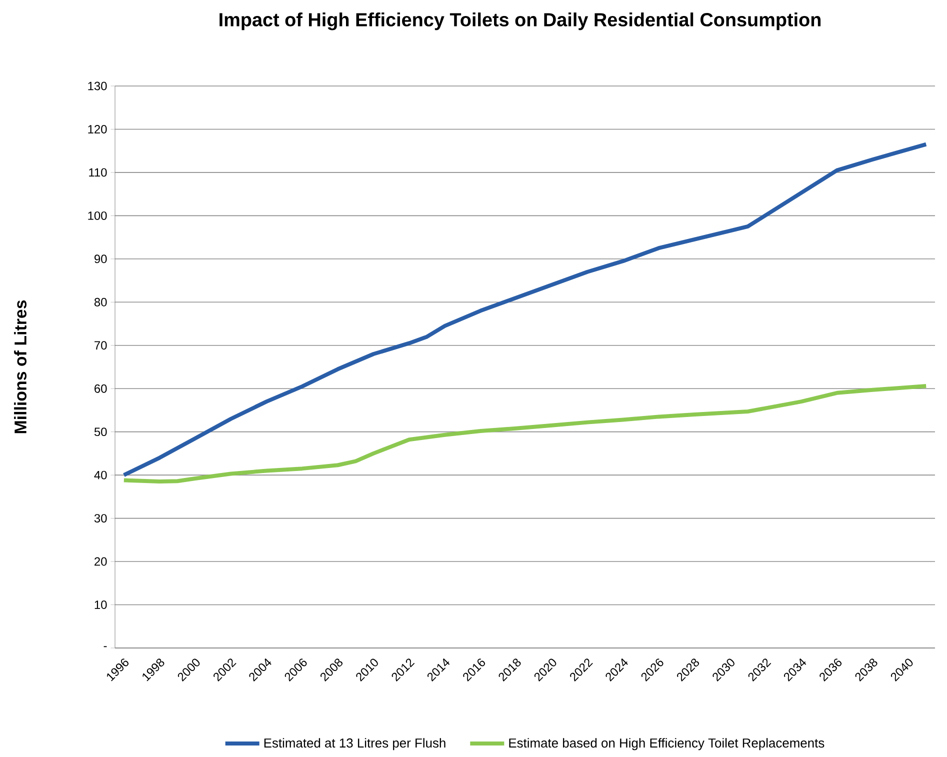 The image size is (947, 757). Describe the element at coordinates (100, 302) in the screenshot. I see `y-tick-label: 80` at that location.